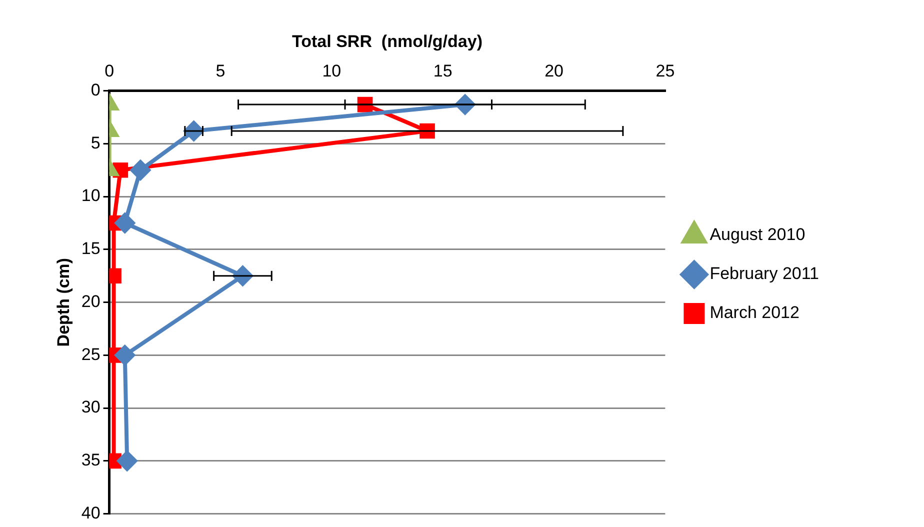 The width and height of the screenshot is (924, 527). I want to click on x-axis-title: Total SRR (nmol/g/day), so click(387, 41).